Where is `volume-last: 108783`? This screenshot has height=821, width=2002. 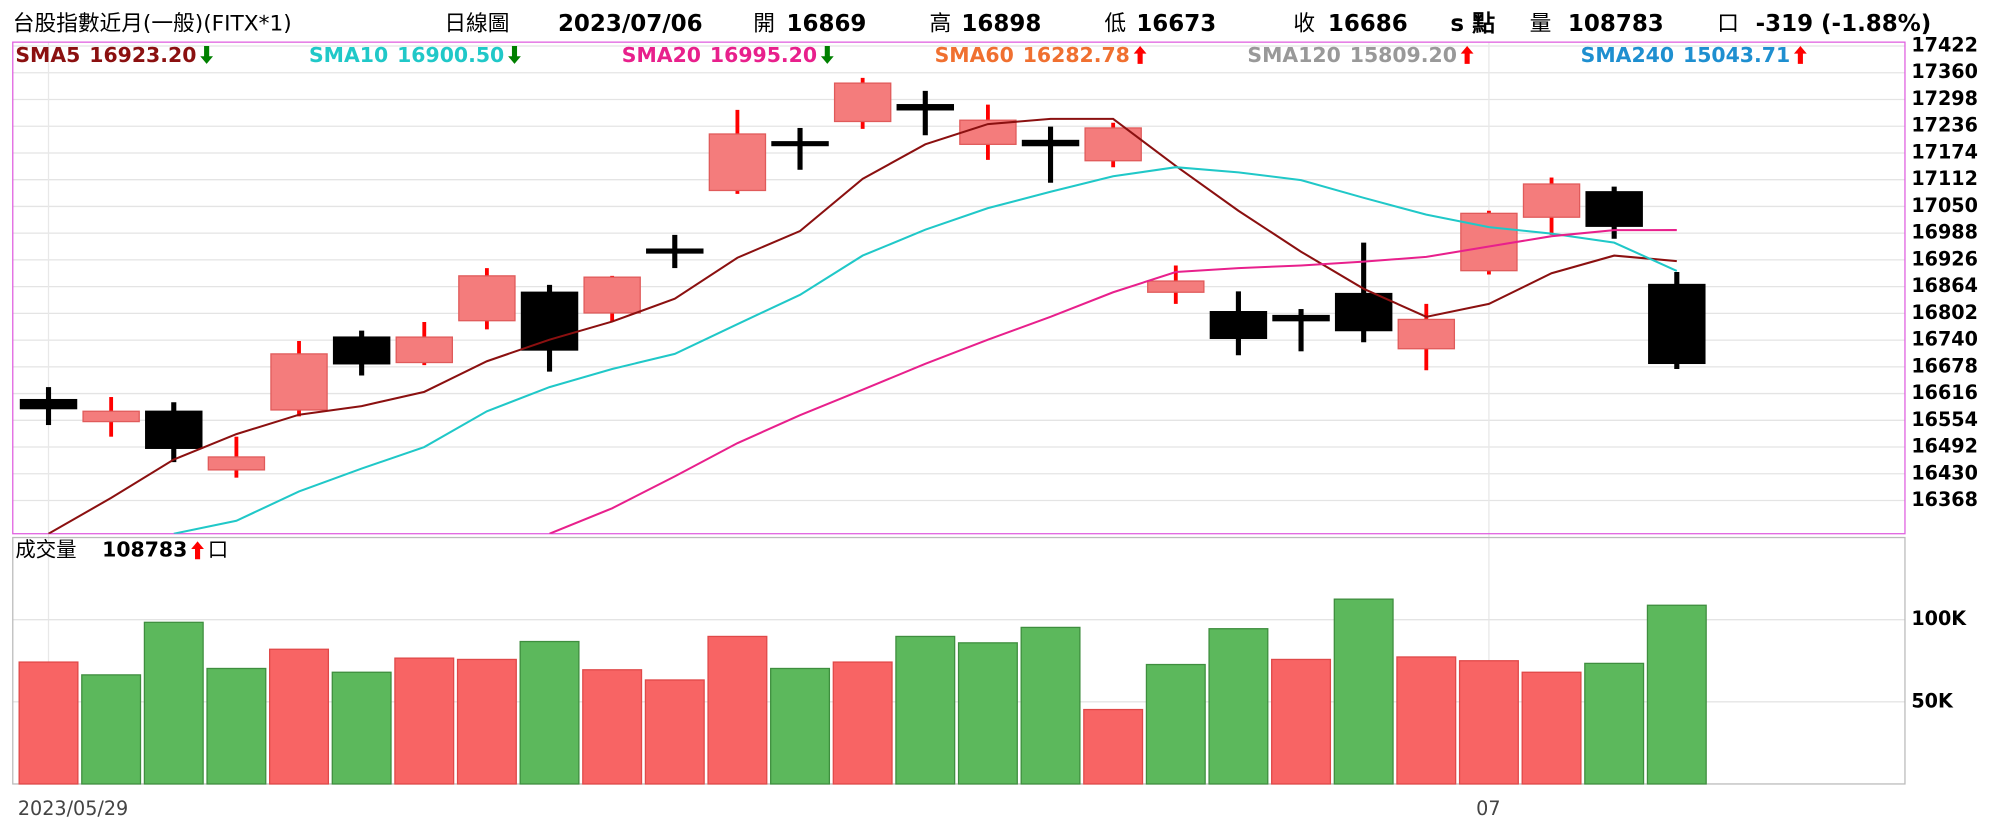 volume-last: 108783 is located at coordinates (144, 549).